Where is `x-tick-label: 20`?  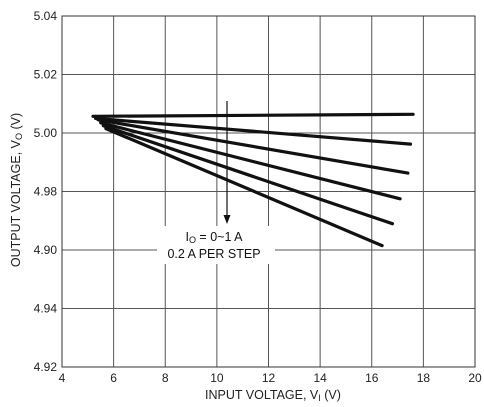 x-tick-label: 20 is located at coordinates (475, 378).